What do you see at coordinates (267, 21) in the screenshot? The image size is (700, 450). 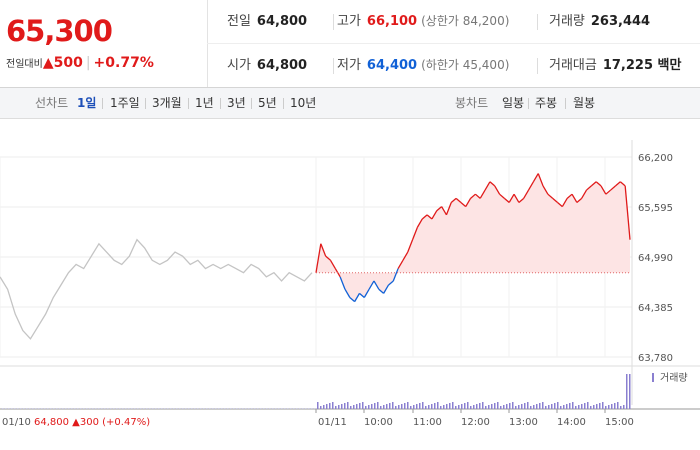 I see `prev-close: 전일 64,800` at bounding box center [267, 21].